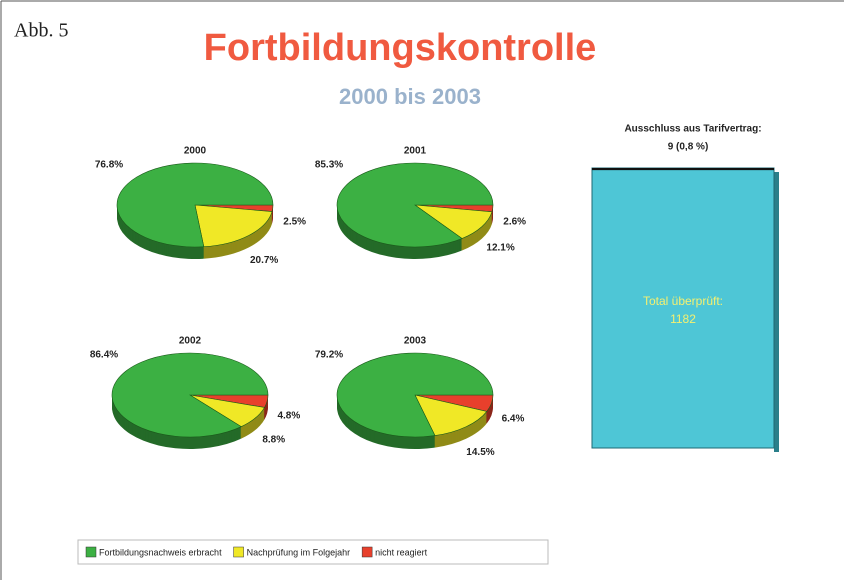  Describe the element at coordinates (692, 129) in the screenshot. I see `exclusion-label: Ausschluss aus Tarifvertrag:` at that location.